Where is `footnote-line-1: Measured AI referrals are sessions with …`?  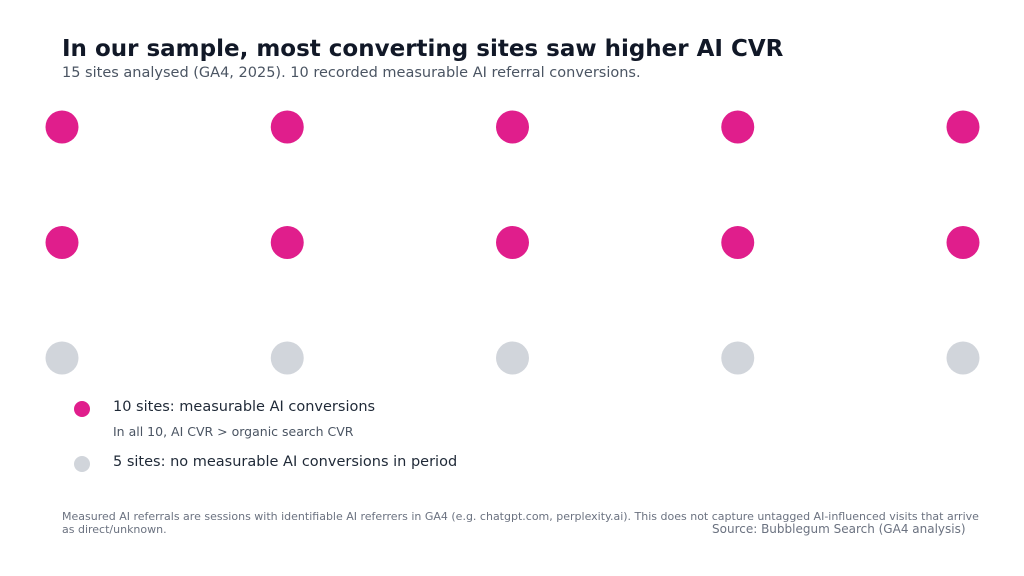 footnote-line-1: Measured AI referrals are sessions with … is located at coordinates (520, 516).